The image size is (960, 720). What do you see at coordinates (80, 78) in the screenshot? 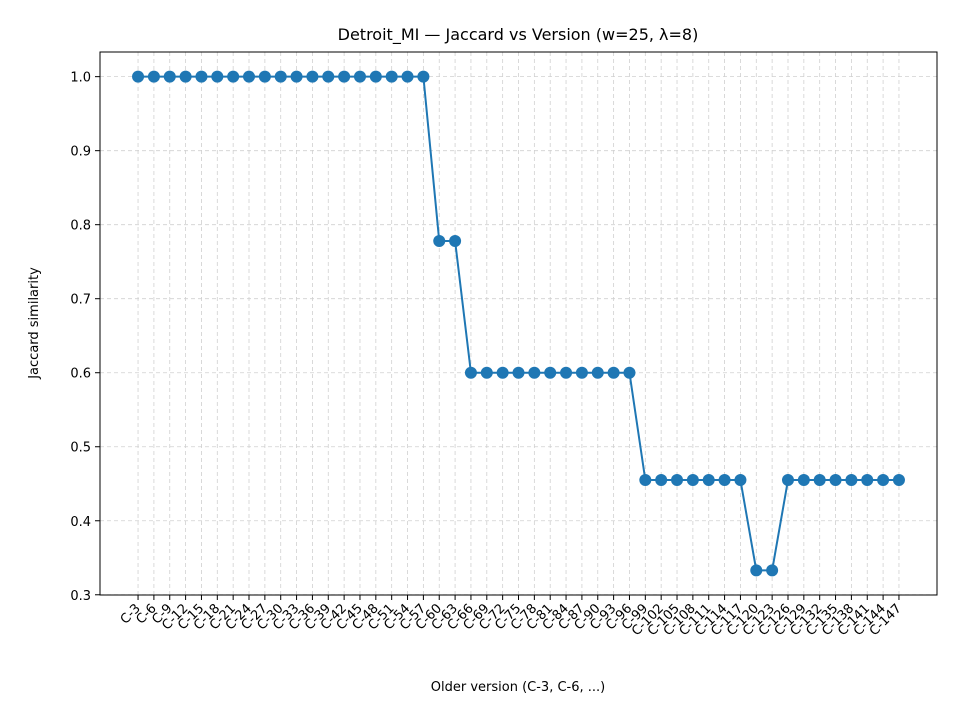
I see `y-tick-label: 1.0` at bounding box center [80, 78].